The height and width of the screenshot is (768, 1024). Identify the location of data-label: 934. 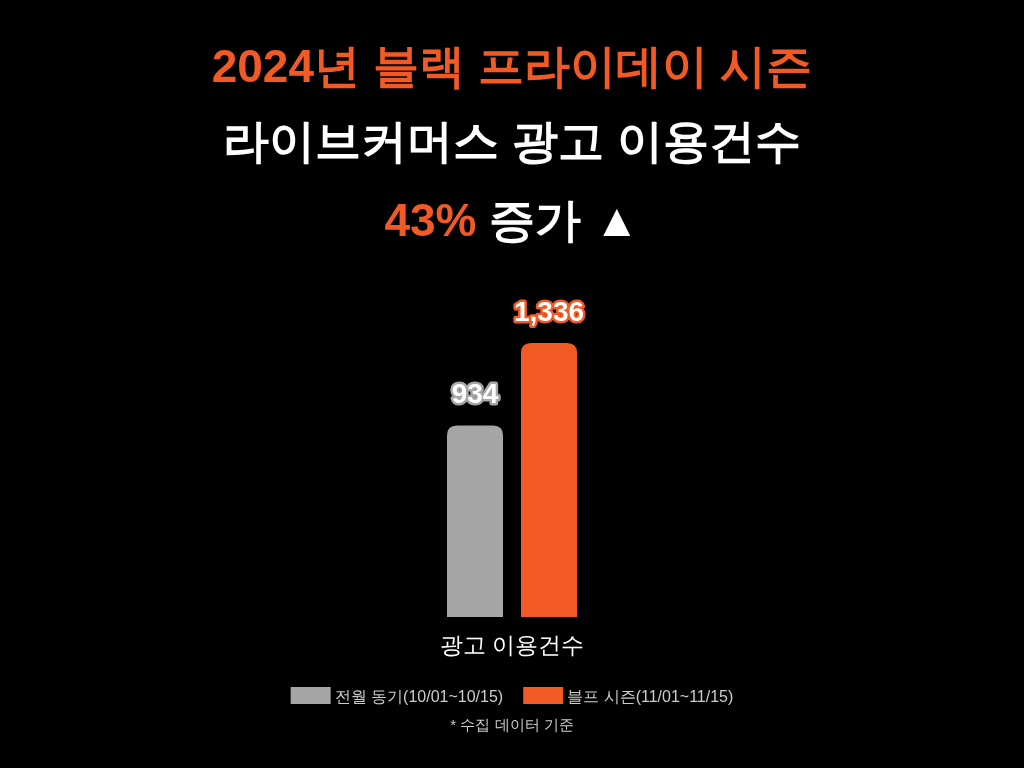
(475, 394).